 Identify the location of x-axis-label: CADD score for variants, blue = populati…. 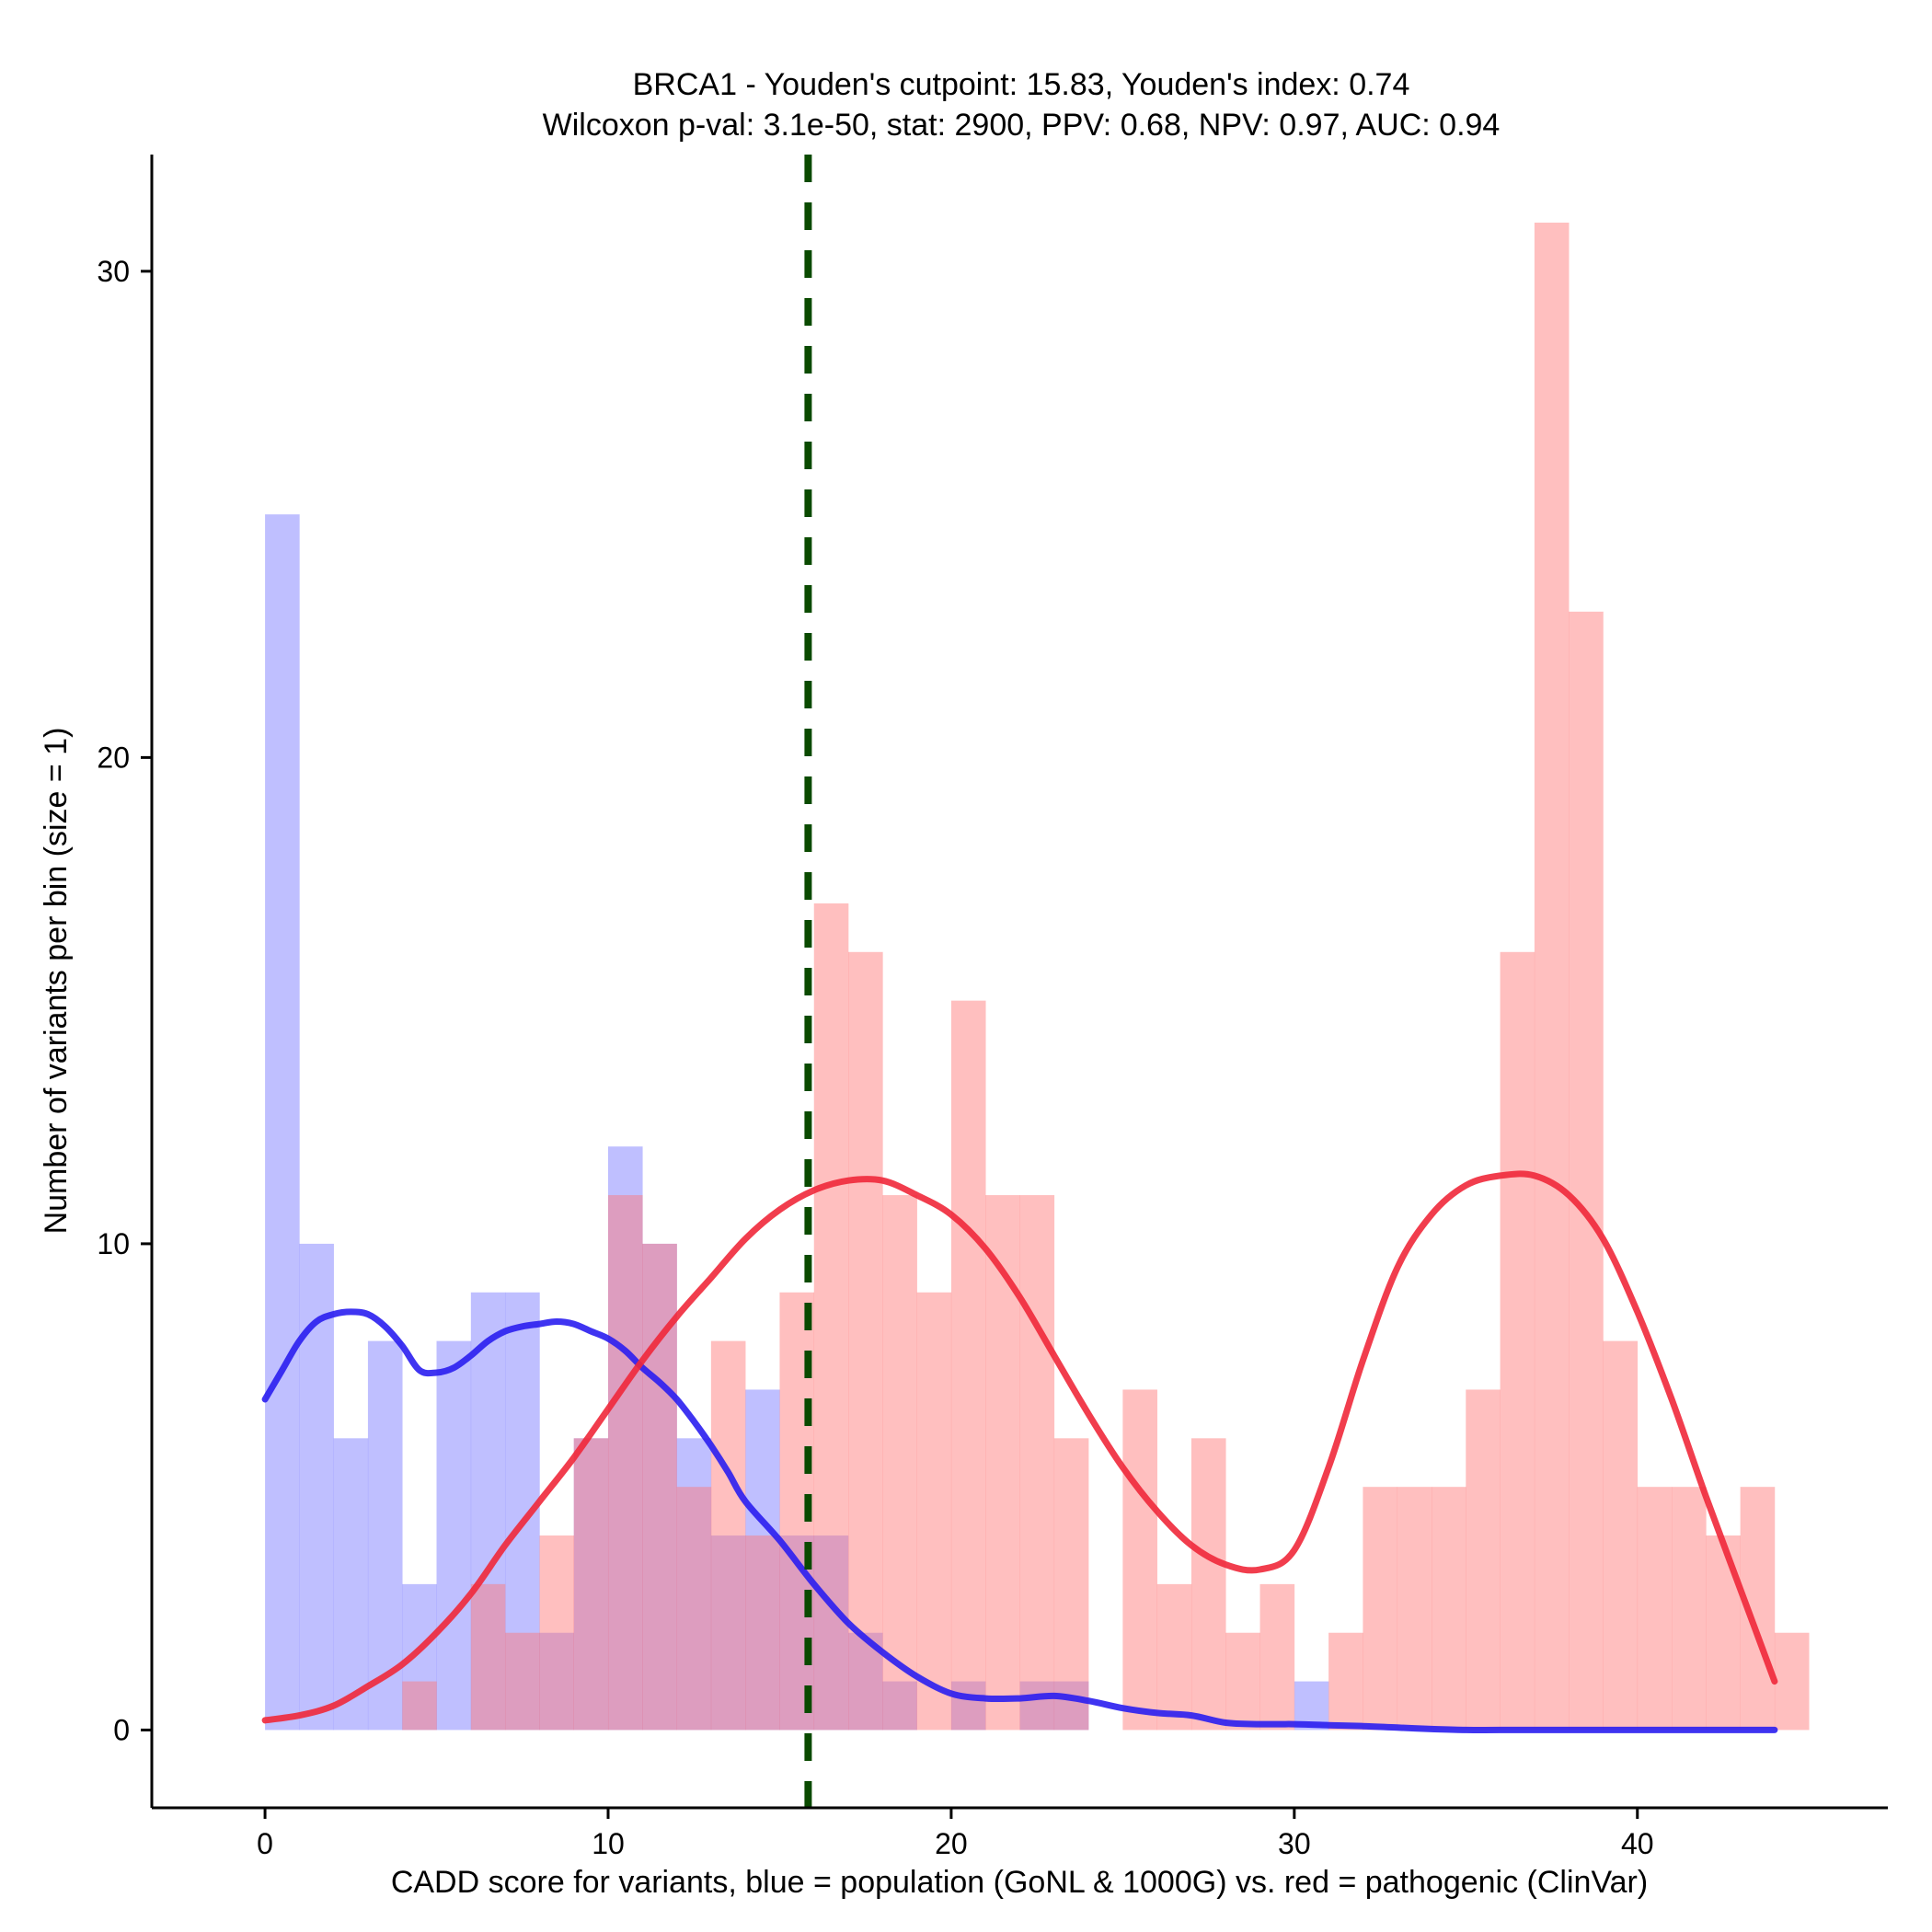
(1020, 1882).